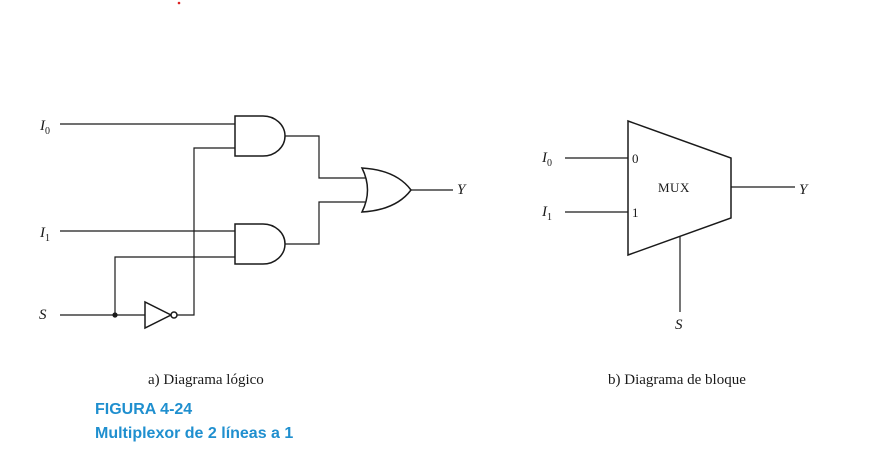  What do you see at coordinates (174, 285) in the screenshot?
I see `wire-s-to-and2` at bounding box center [174, 285].